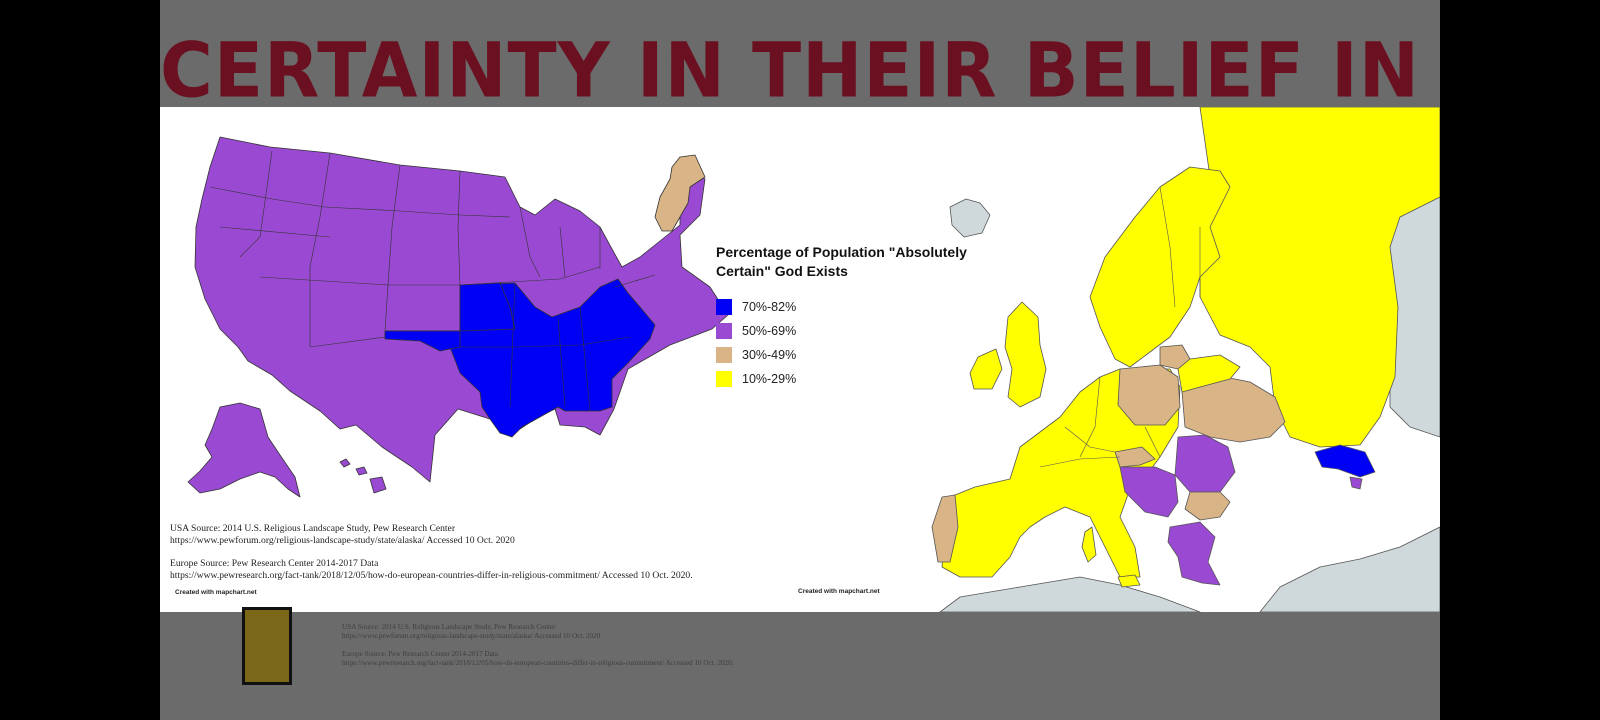 The width and height of the screenshot is (1600, 720). I want to click on romania-moldova, so click(1205, 463).